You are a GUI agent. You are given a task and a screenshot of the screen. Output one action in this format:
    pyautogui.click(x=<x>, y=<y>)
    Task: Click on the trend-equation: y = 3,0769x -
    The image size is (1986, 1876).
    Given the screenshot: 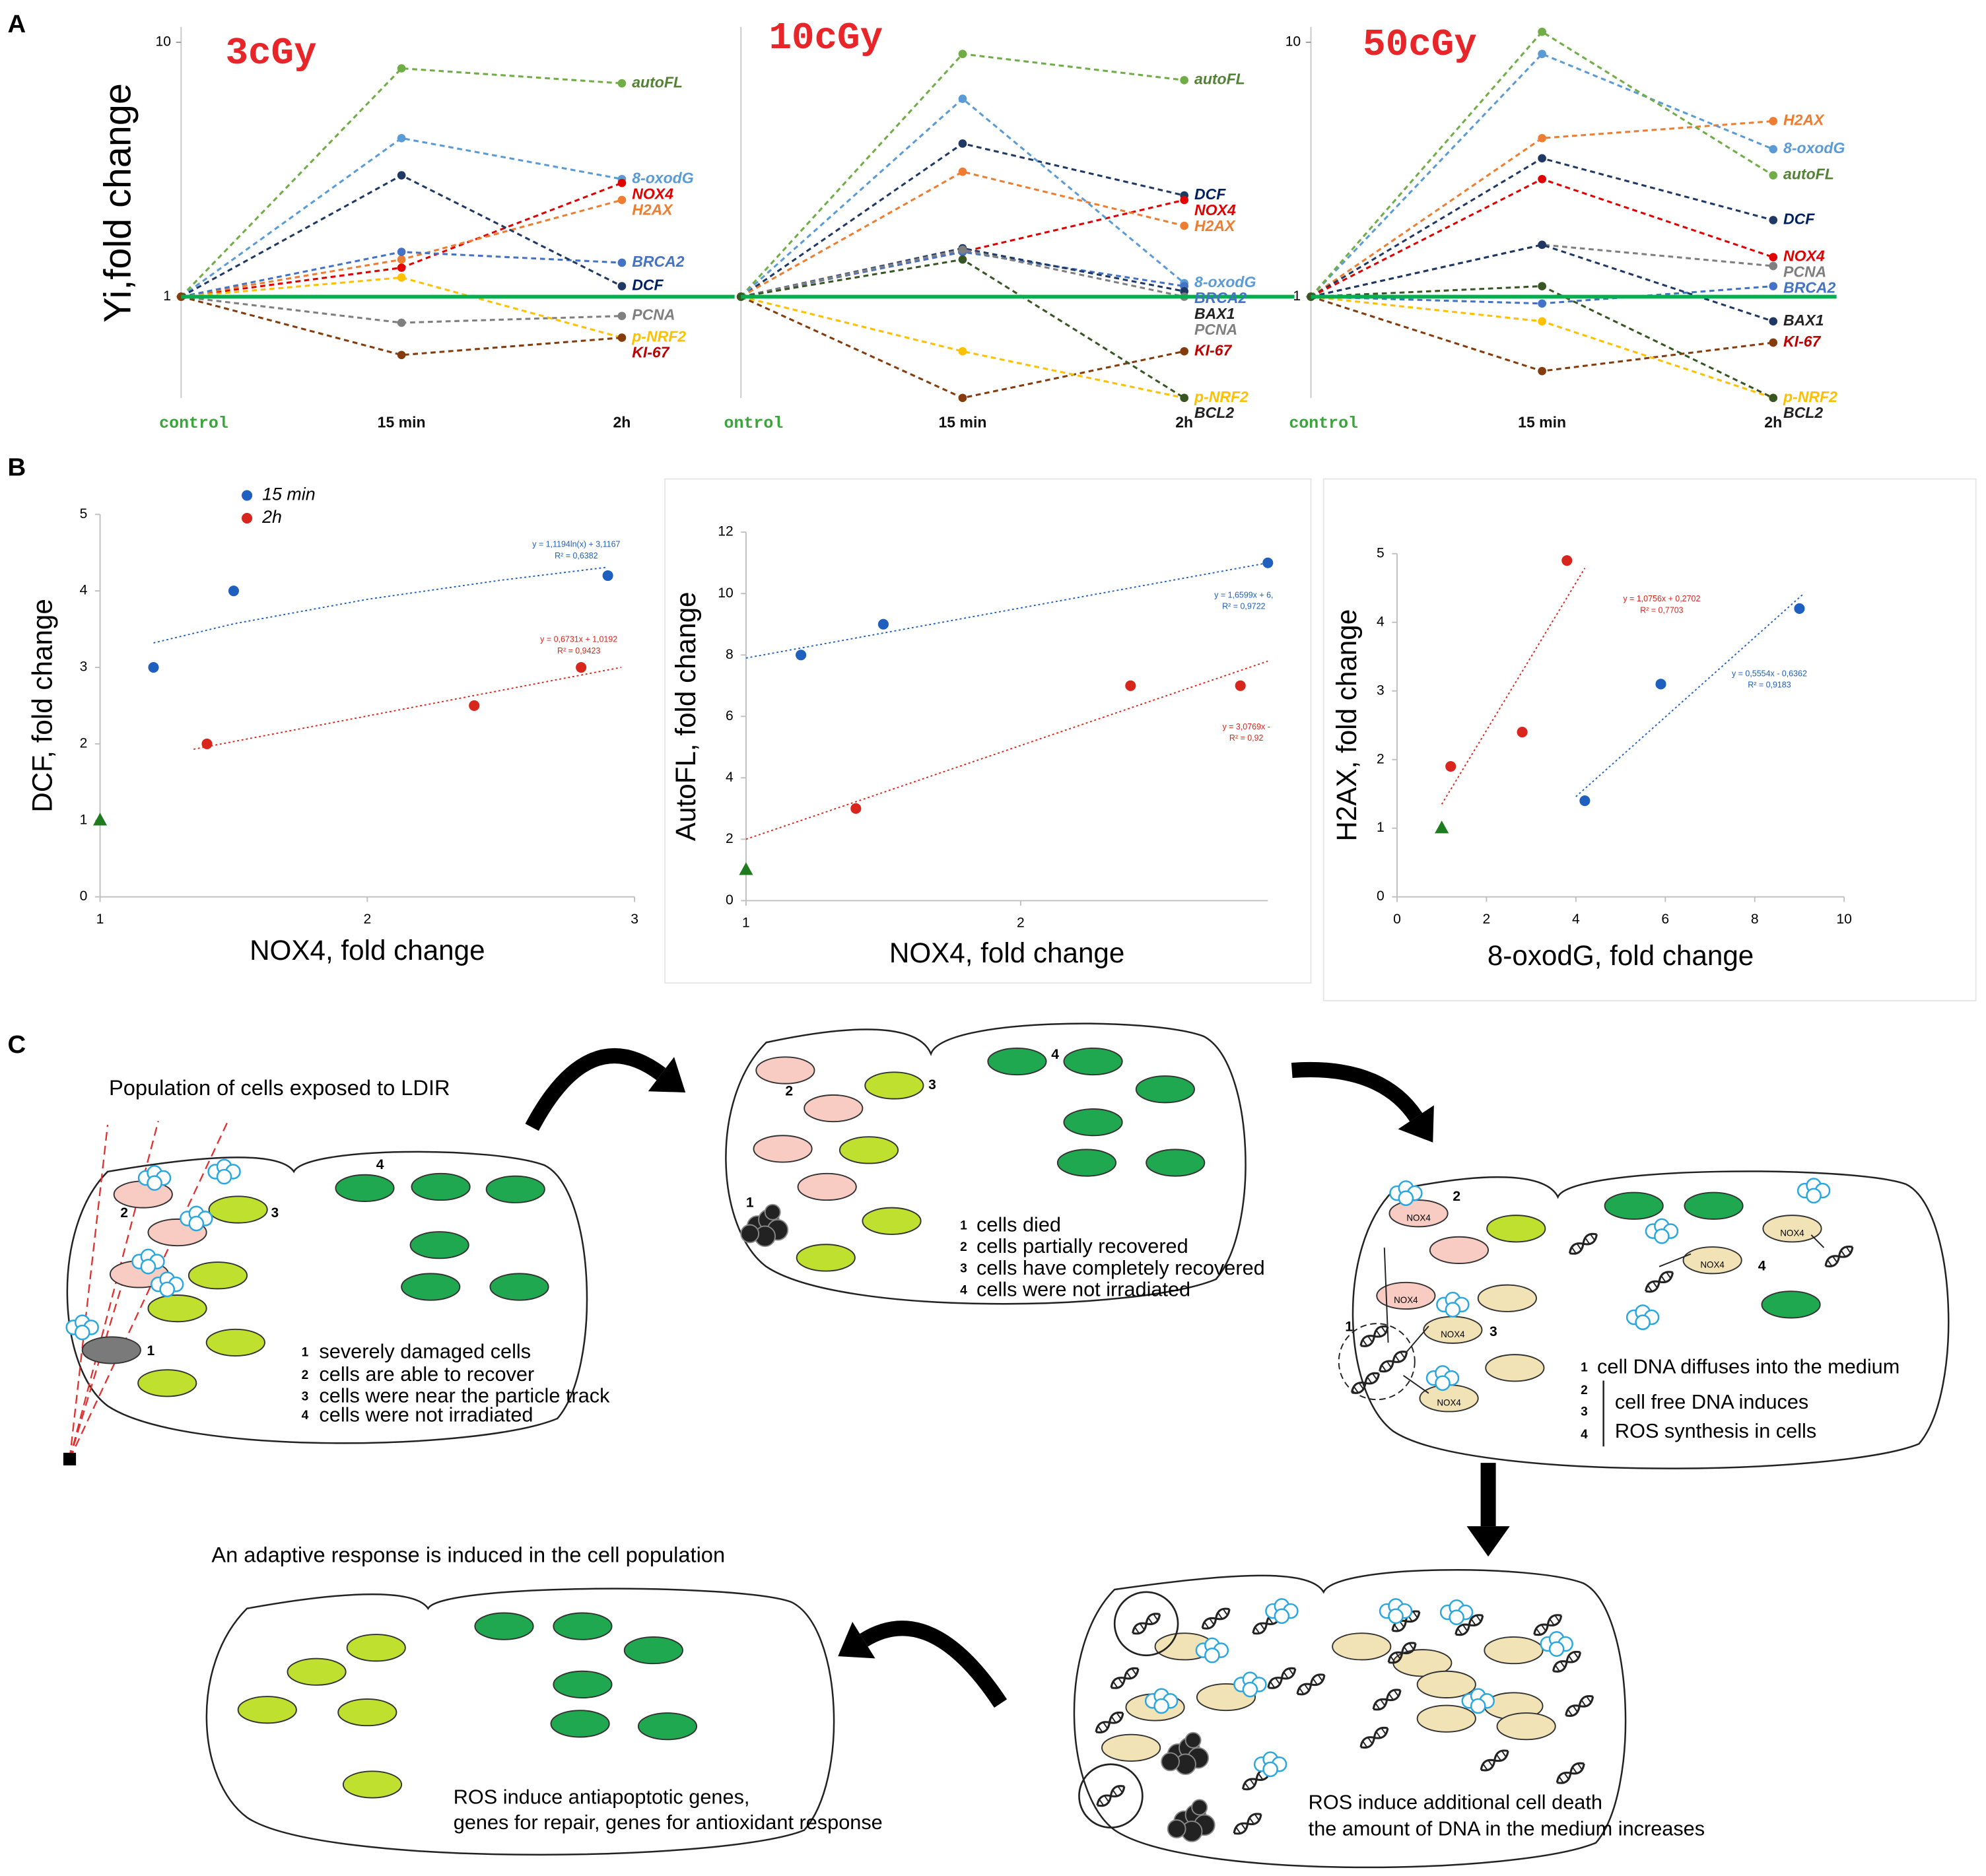 What is the action you would take?
    pyautogui.click(x=1246, y=726)
    